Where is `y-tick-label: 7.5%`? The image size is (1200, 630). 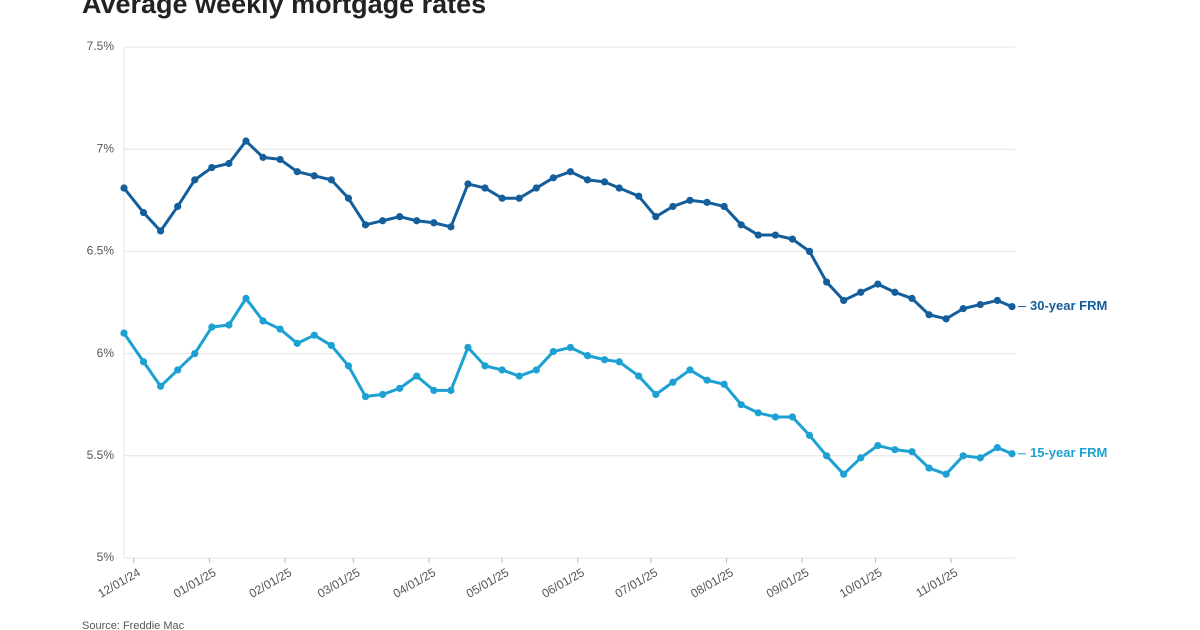 y-tick-label: 7.5% is located at coordinates (101, 46).